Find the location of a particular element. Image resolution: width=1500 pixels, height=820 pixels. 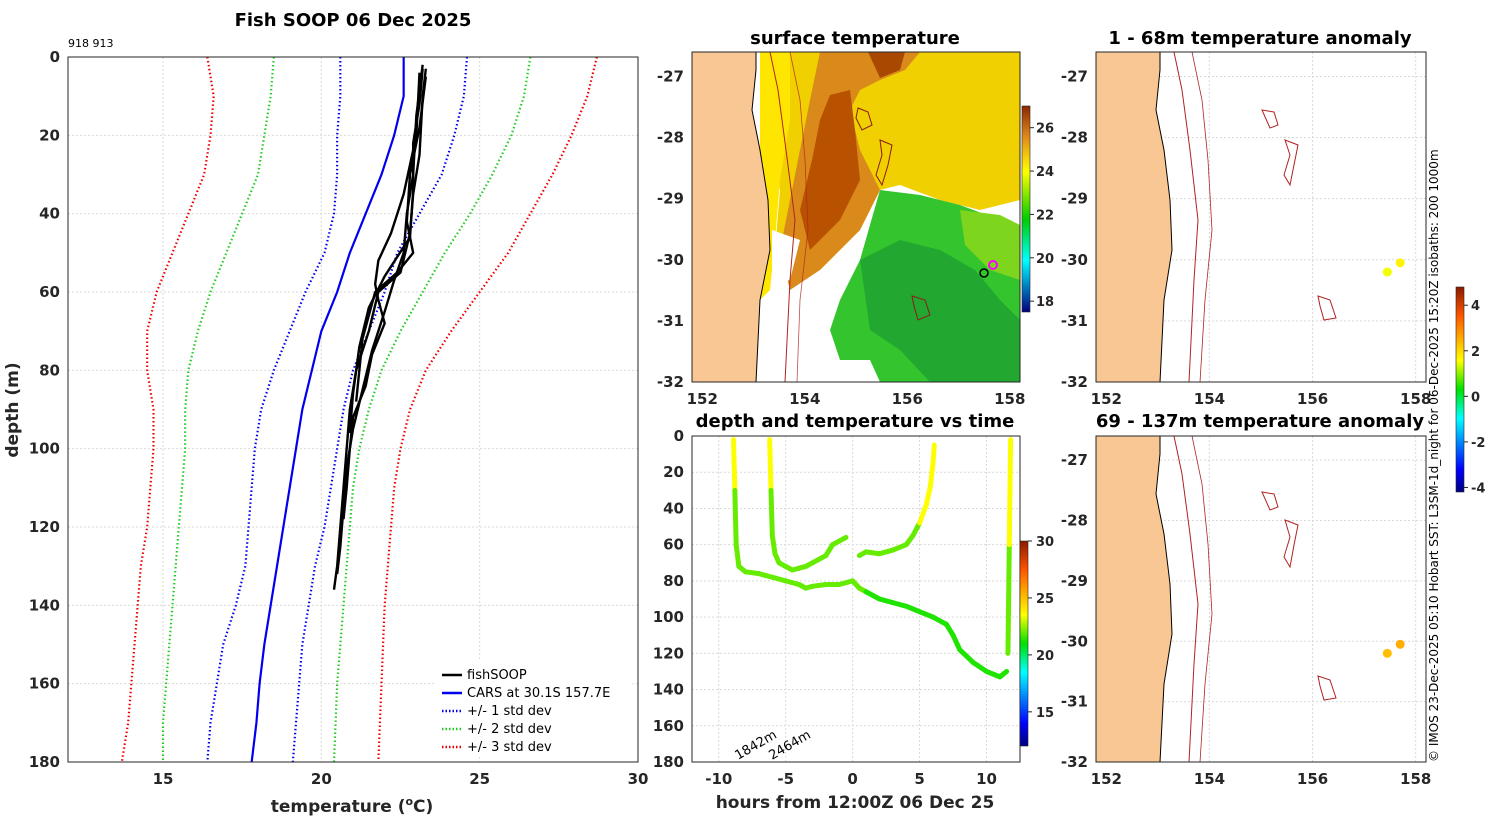

anom-colorbar-tick-label: 0 is located at coordinates (1475, 397).